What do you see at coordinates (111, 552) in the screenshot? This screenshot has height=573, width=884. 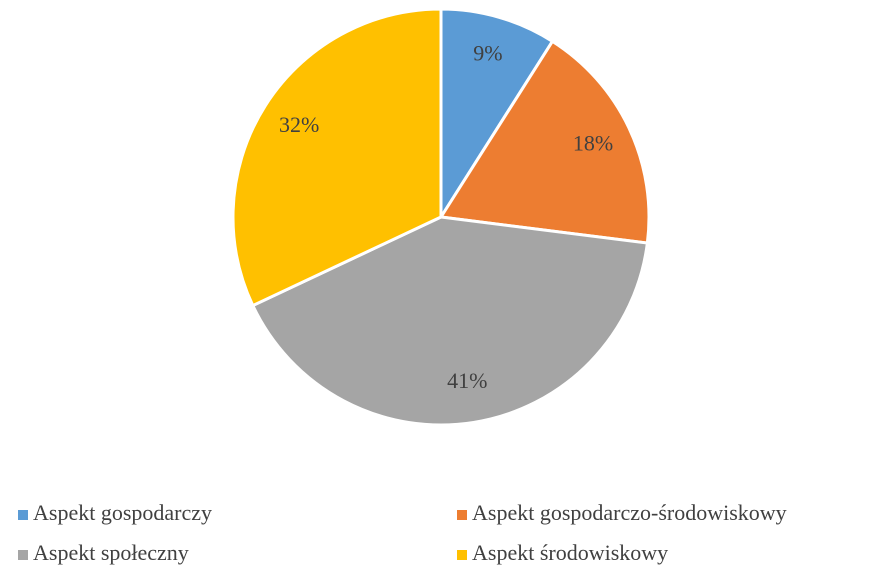 I see `legend-label: Aspekt społeczny` at bounding box center [111, 552].